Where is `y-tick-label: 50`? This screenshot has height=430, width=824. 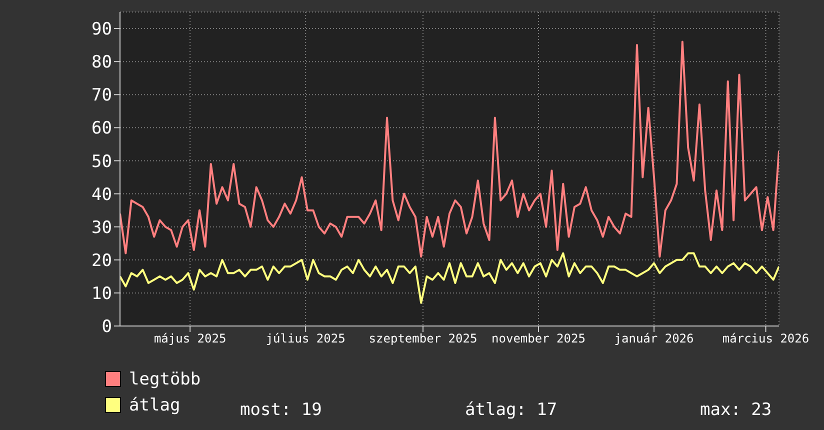 y-tick-label: 50 is located at coordinates (102, 162).